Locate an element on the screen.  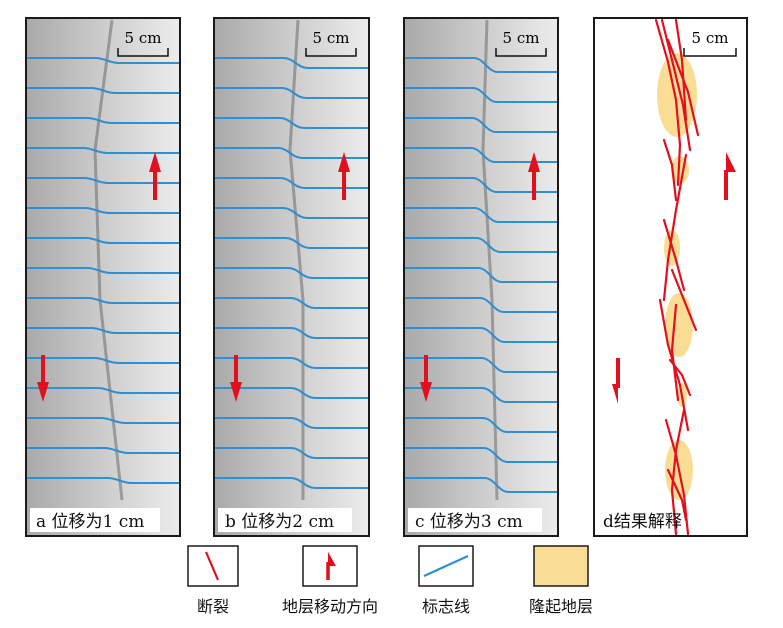
panel-b-marker-lines is located at coordinates (291, 273).